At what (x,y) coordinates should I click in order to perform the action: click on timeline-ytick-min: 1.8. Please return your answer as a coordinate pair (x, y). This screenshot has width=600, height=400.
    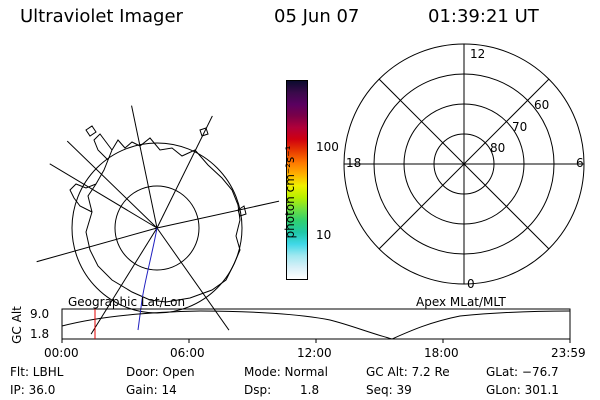
    Looking at the image, I should click on (40, 334).